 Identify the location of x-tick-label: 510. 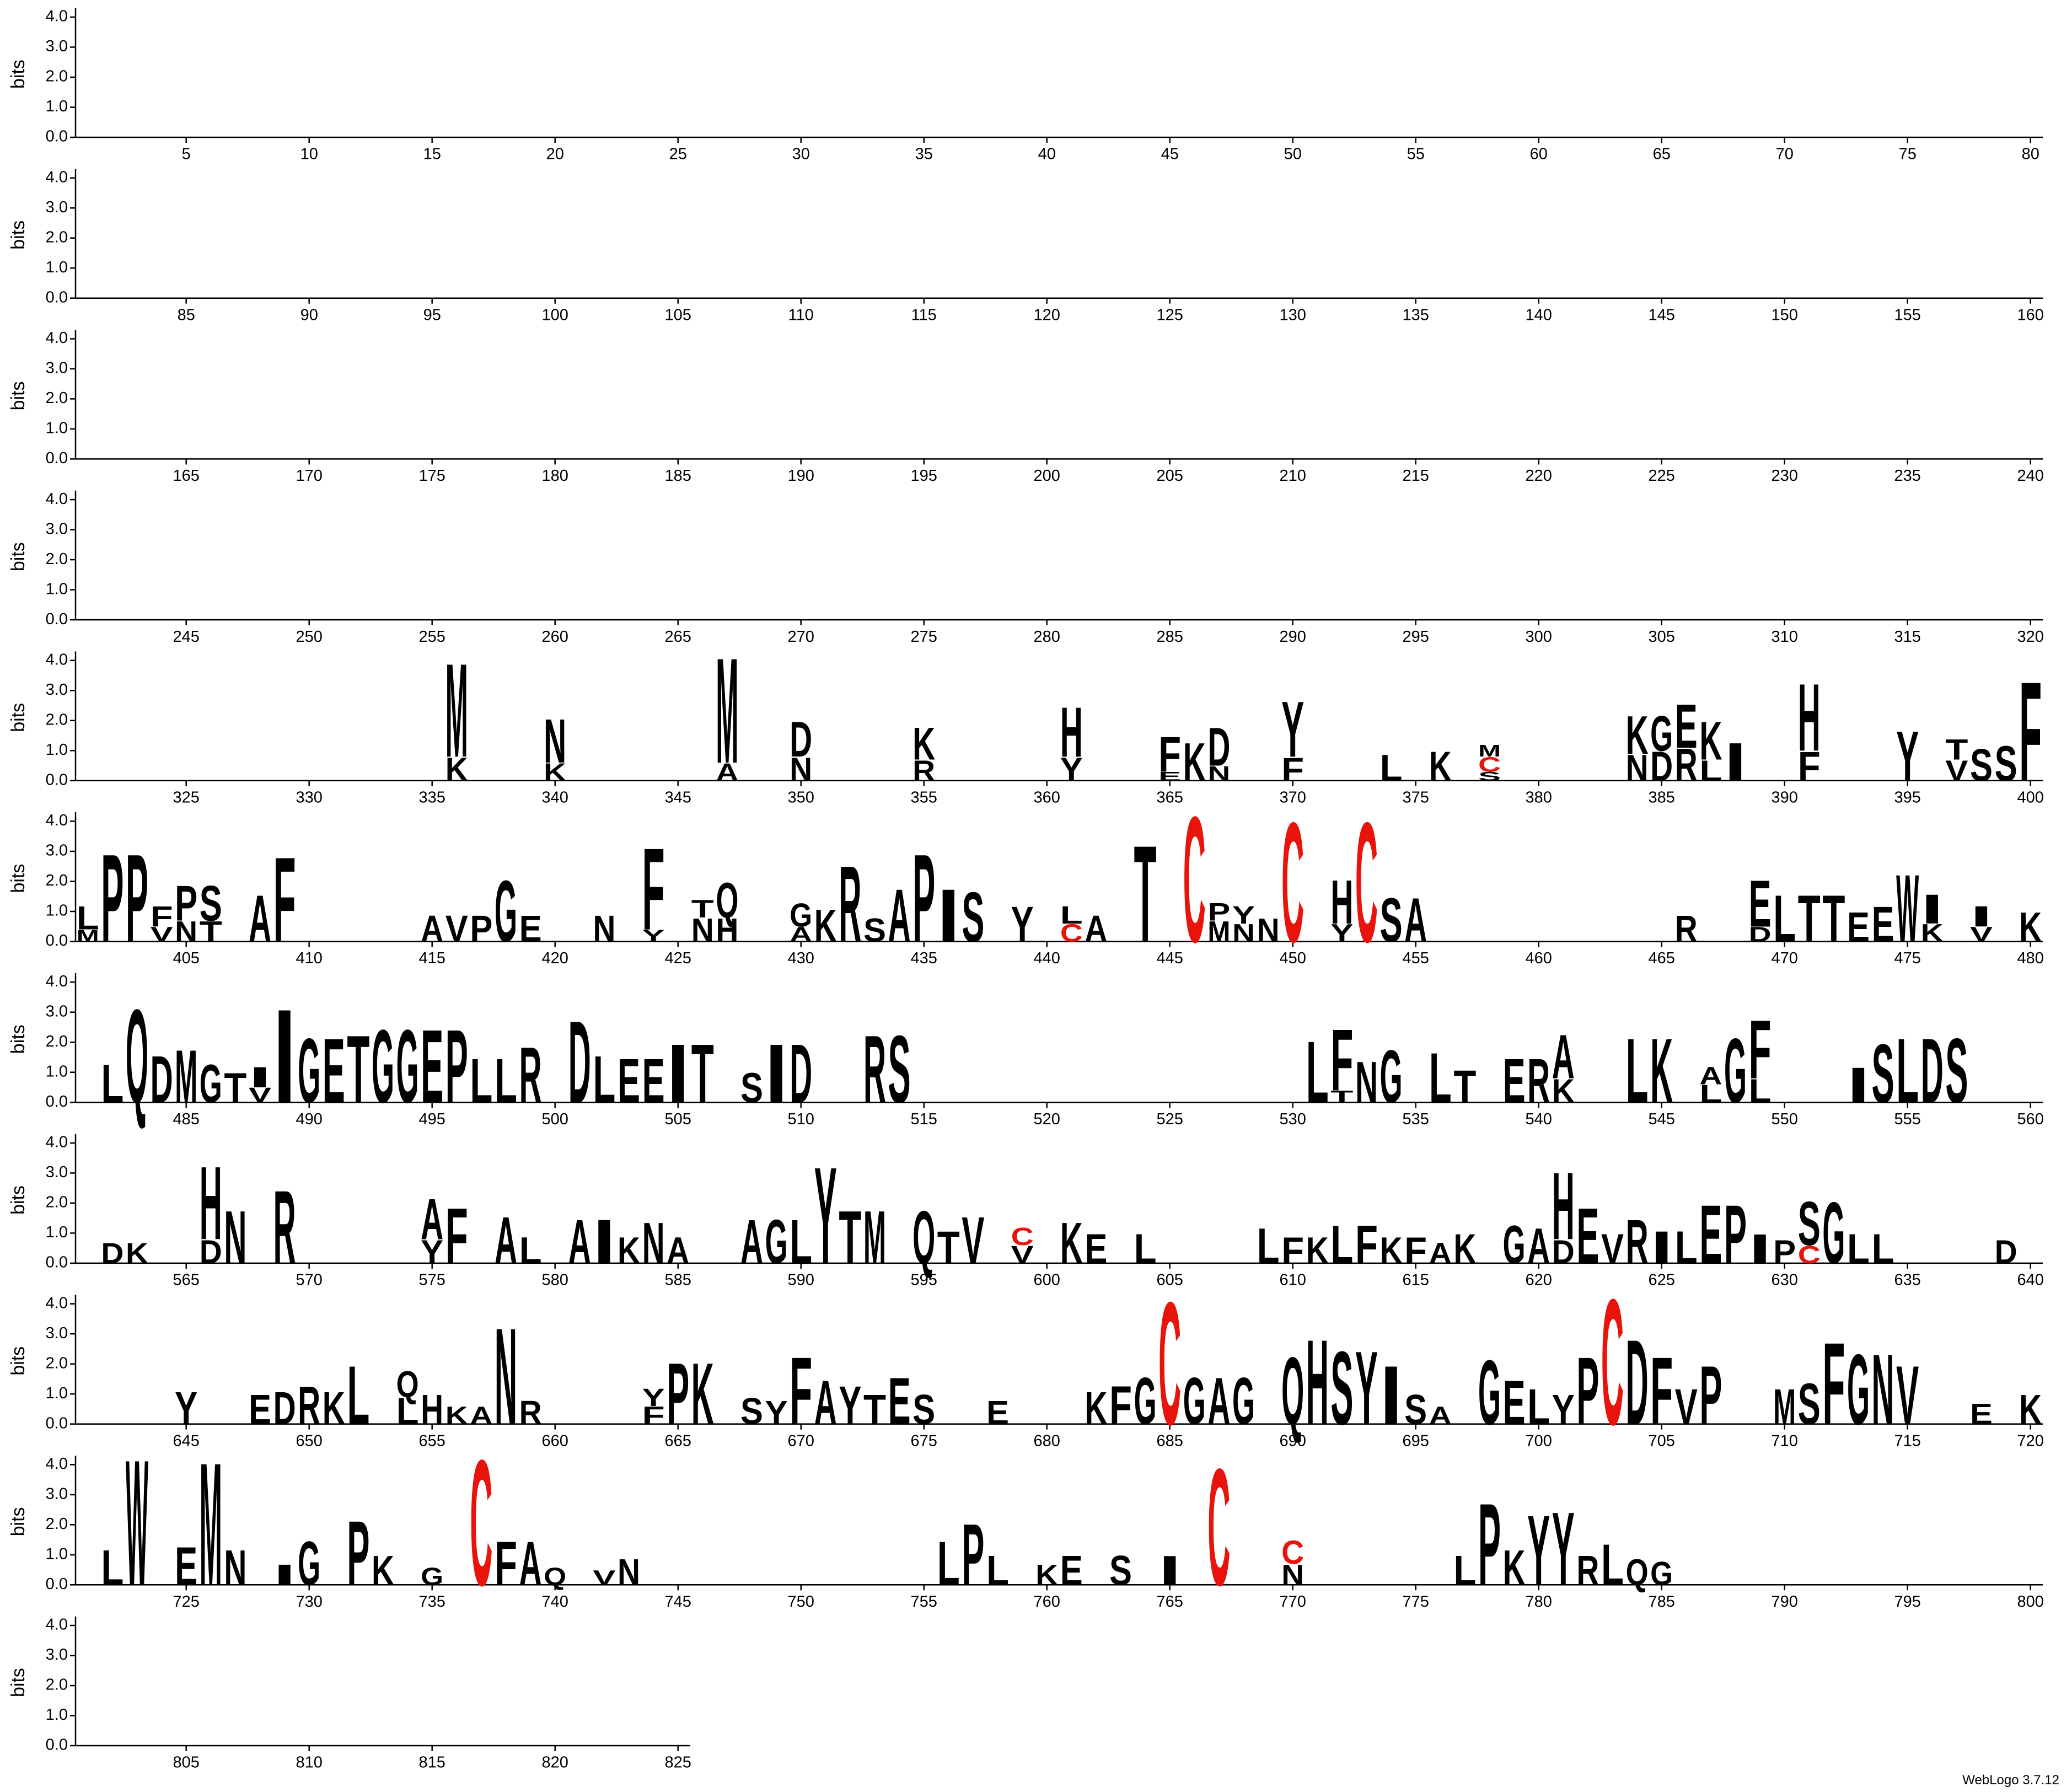
(801, 1119).